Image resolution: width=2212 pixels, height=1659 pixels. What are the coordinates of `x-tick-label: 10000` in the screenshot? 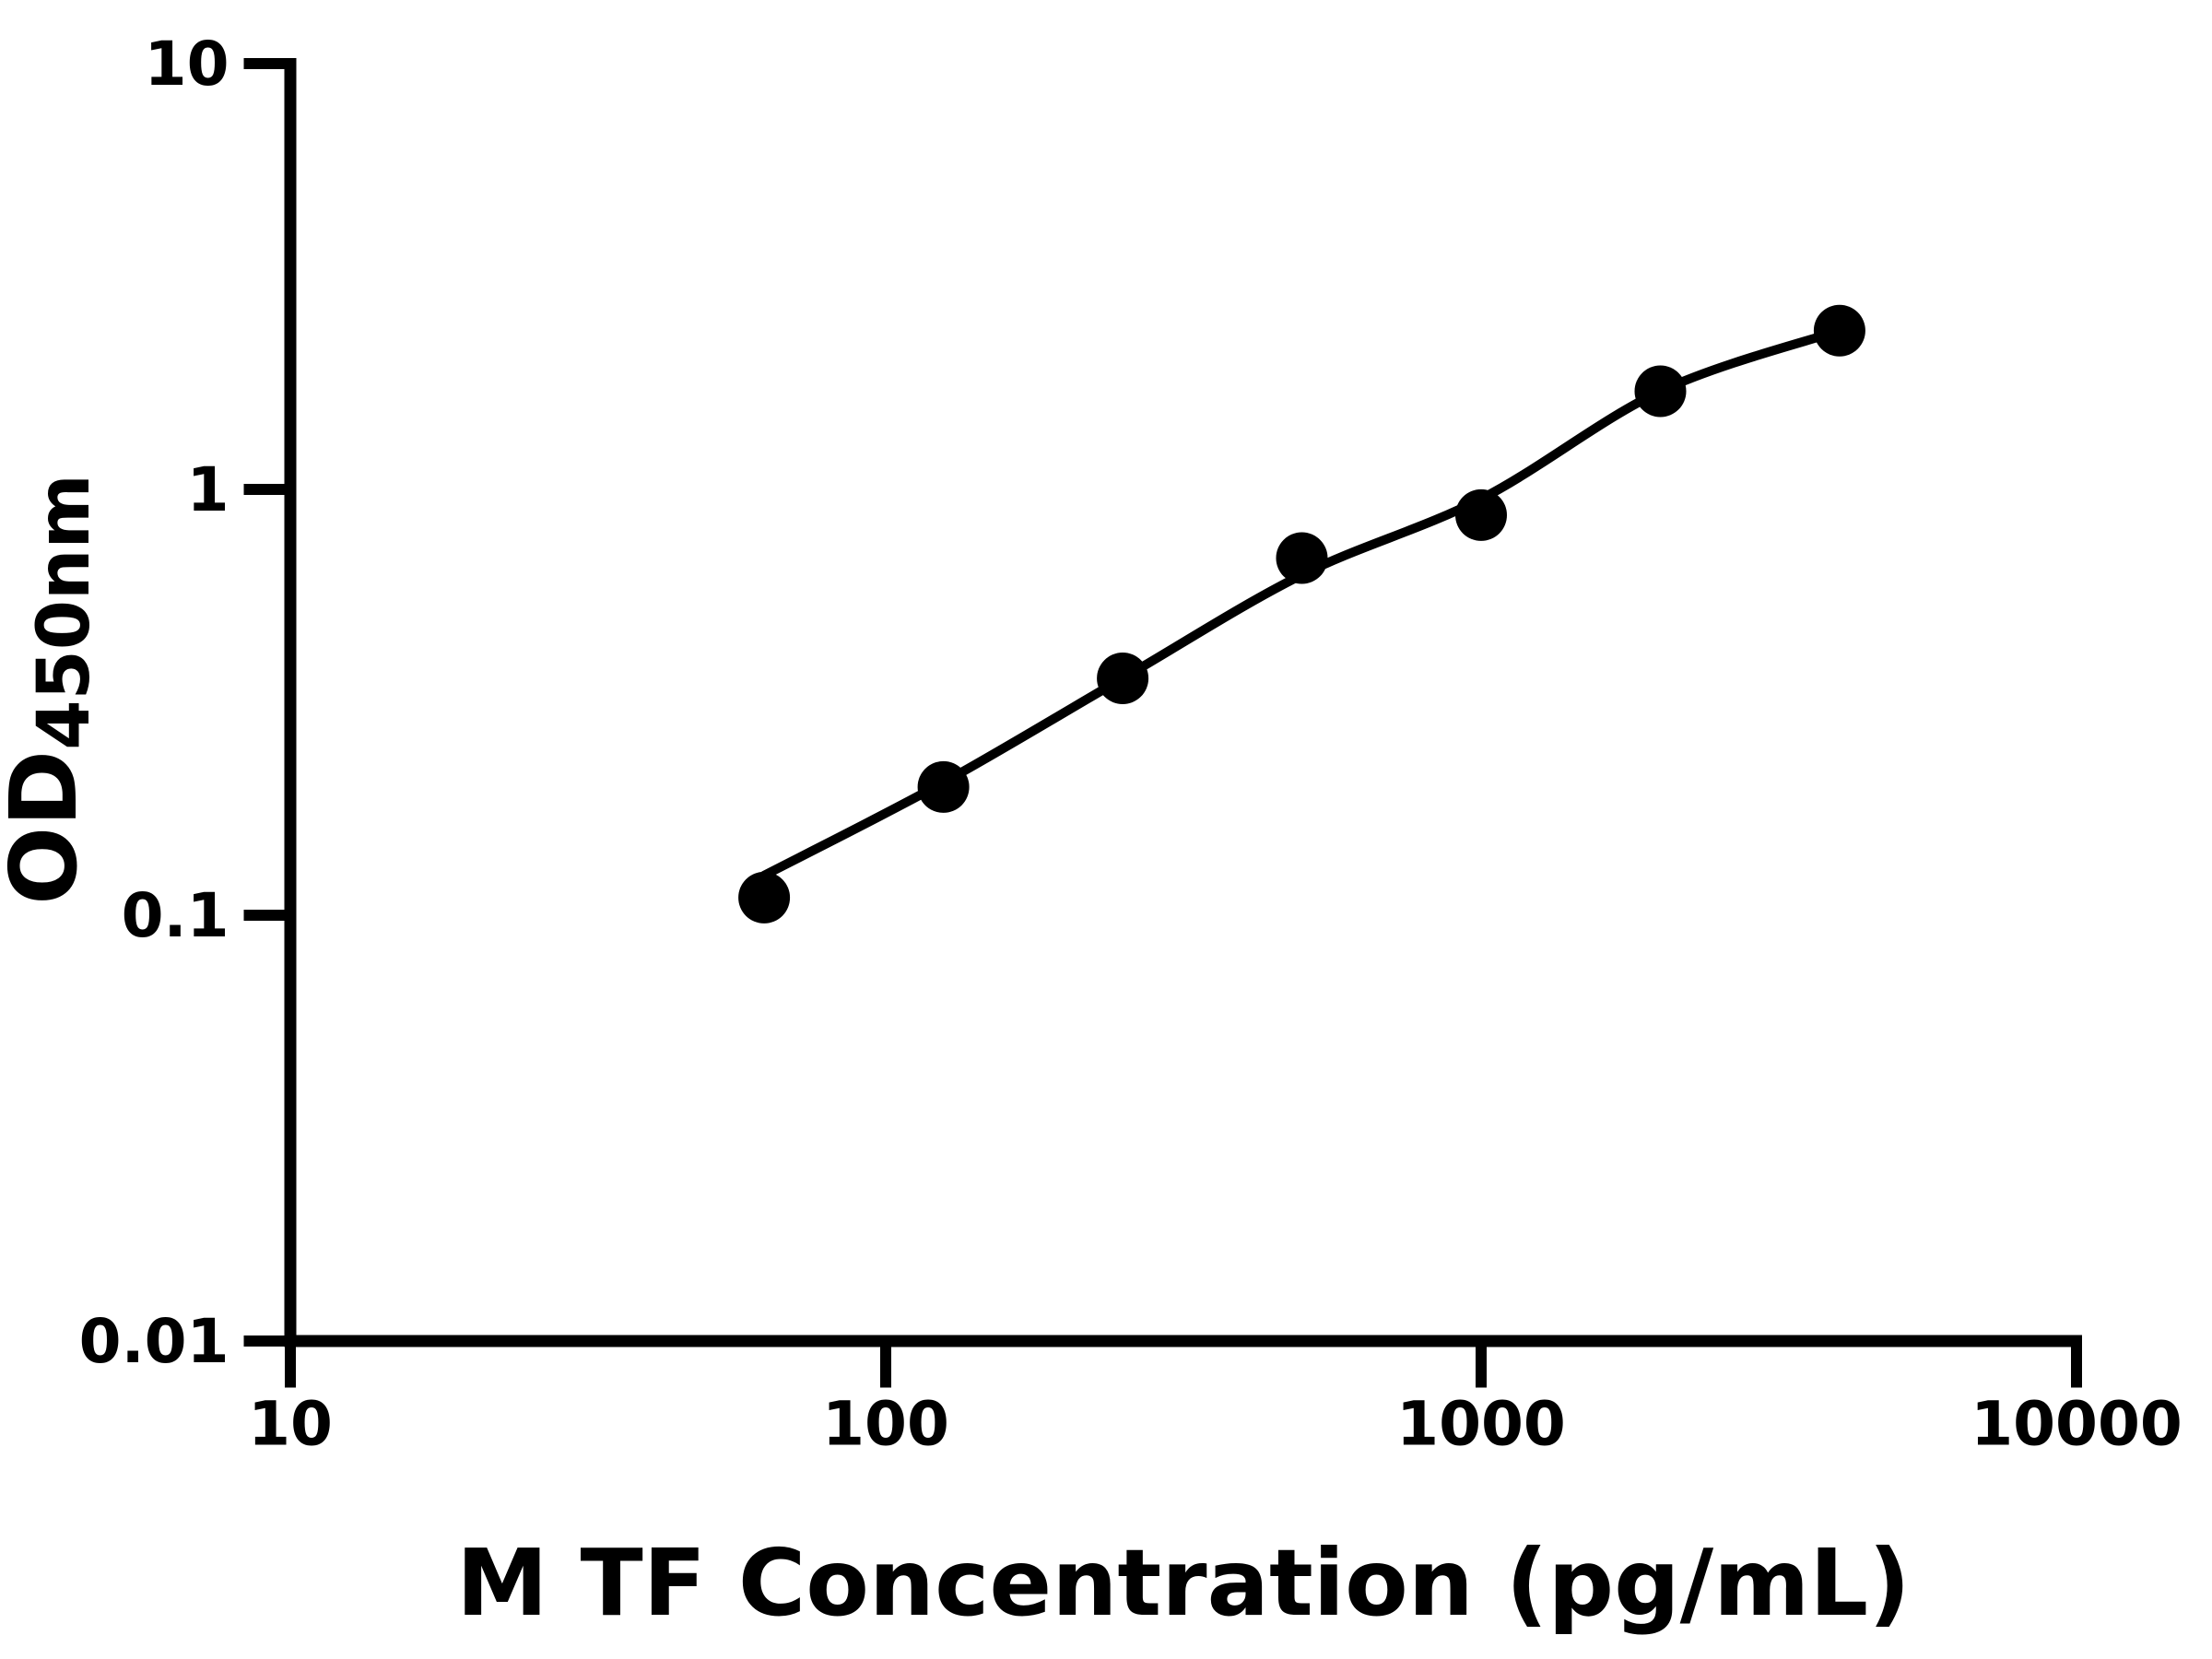 It's located at (2077, 1424).